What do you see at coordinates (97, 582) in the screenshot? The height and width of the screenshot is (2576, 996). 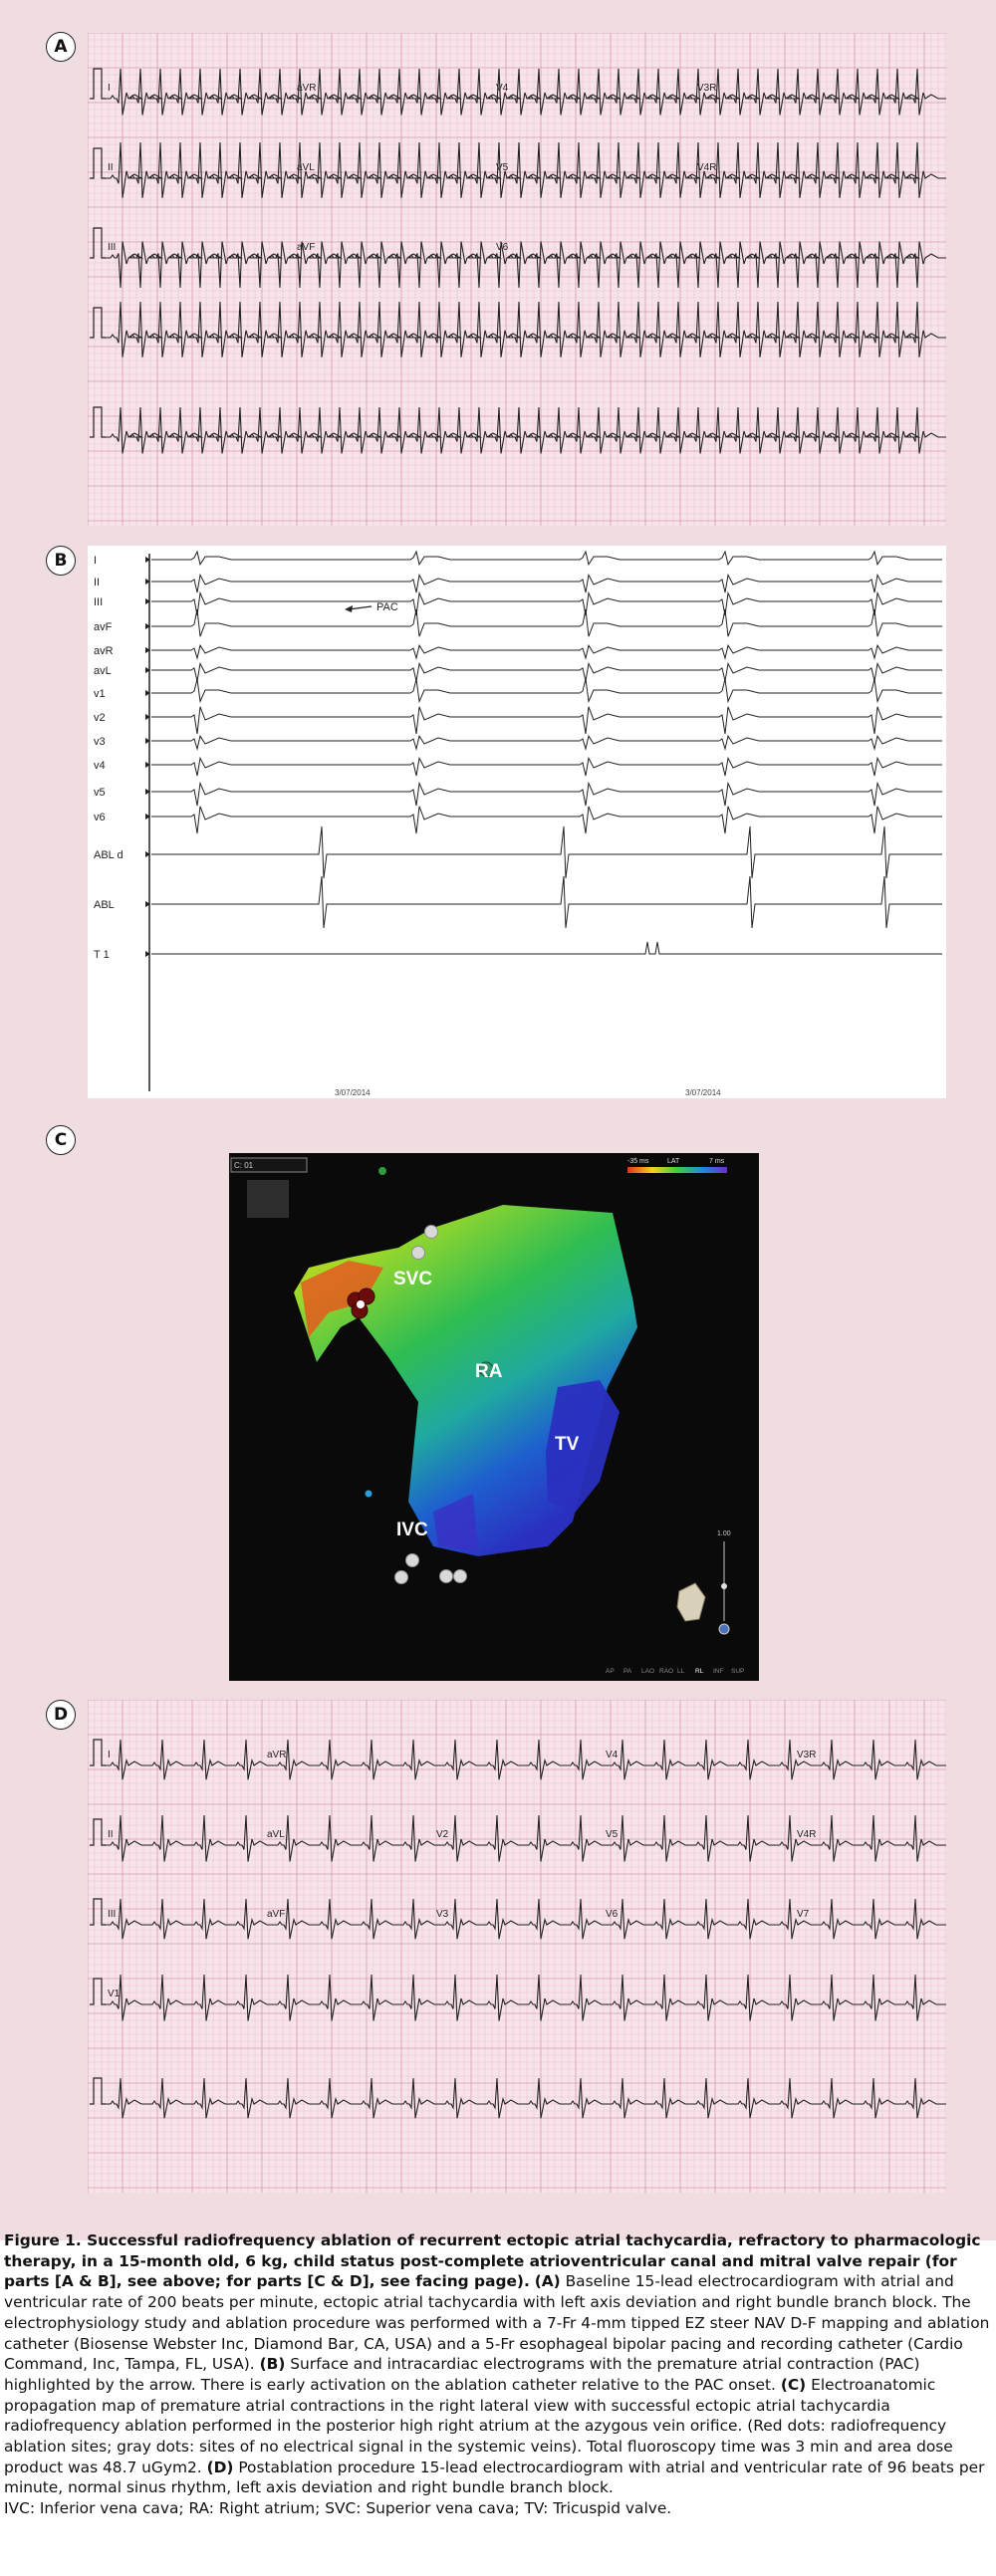 I see `channel-label-ii: II` at bounding box center [97, 582].